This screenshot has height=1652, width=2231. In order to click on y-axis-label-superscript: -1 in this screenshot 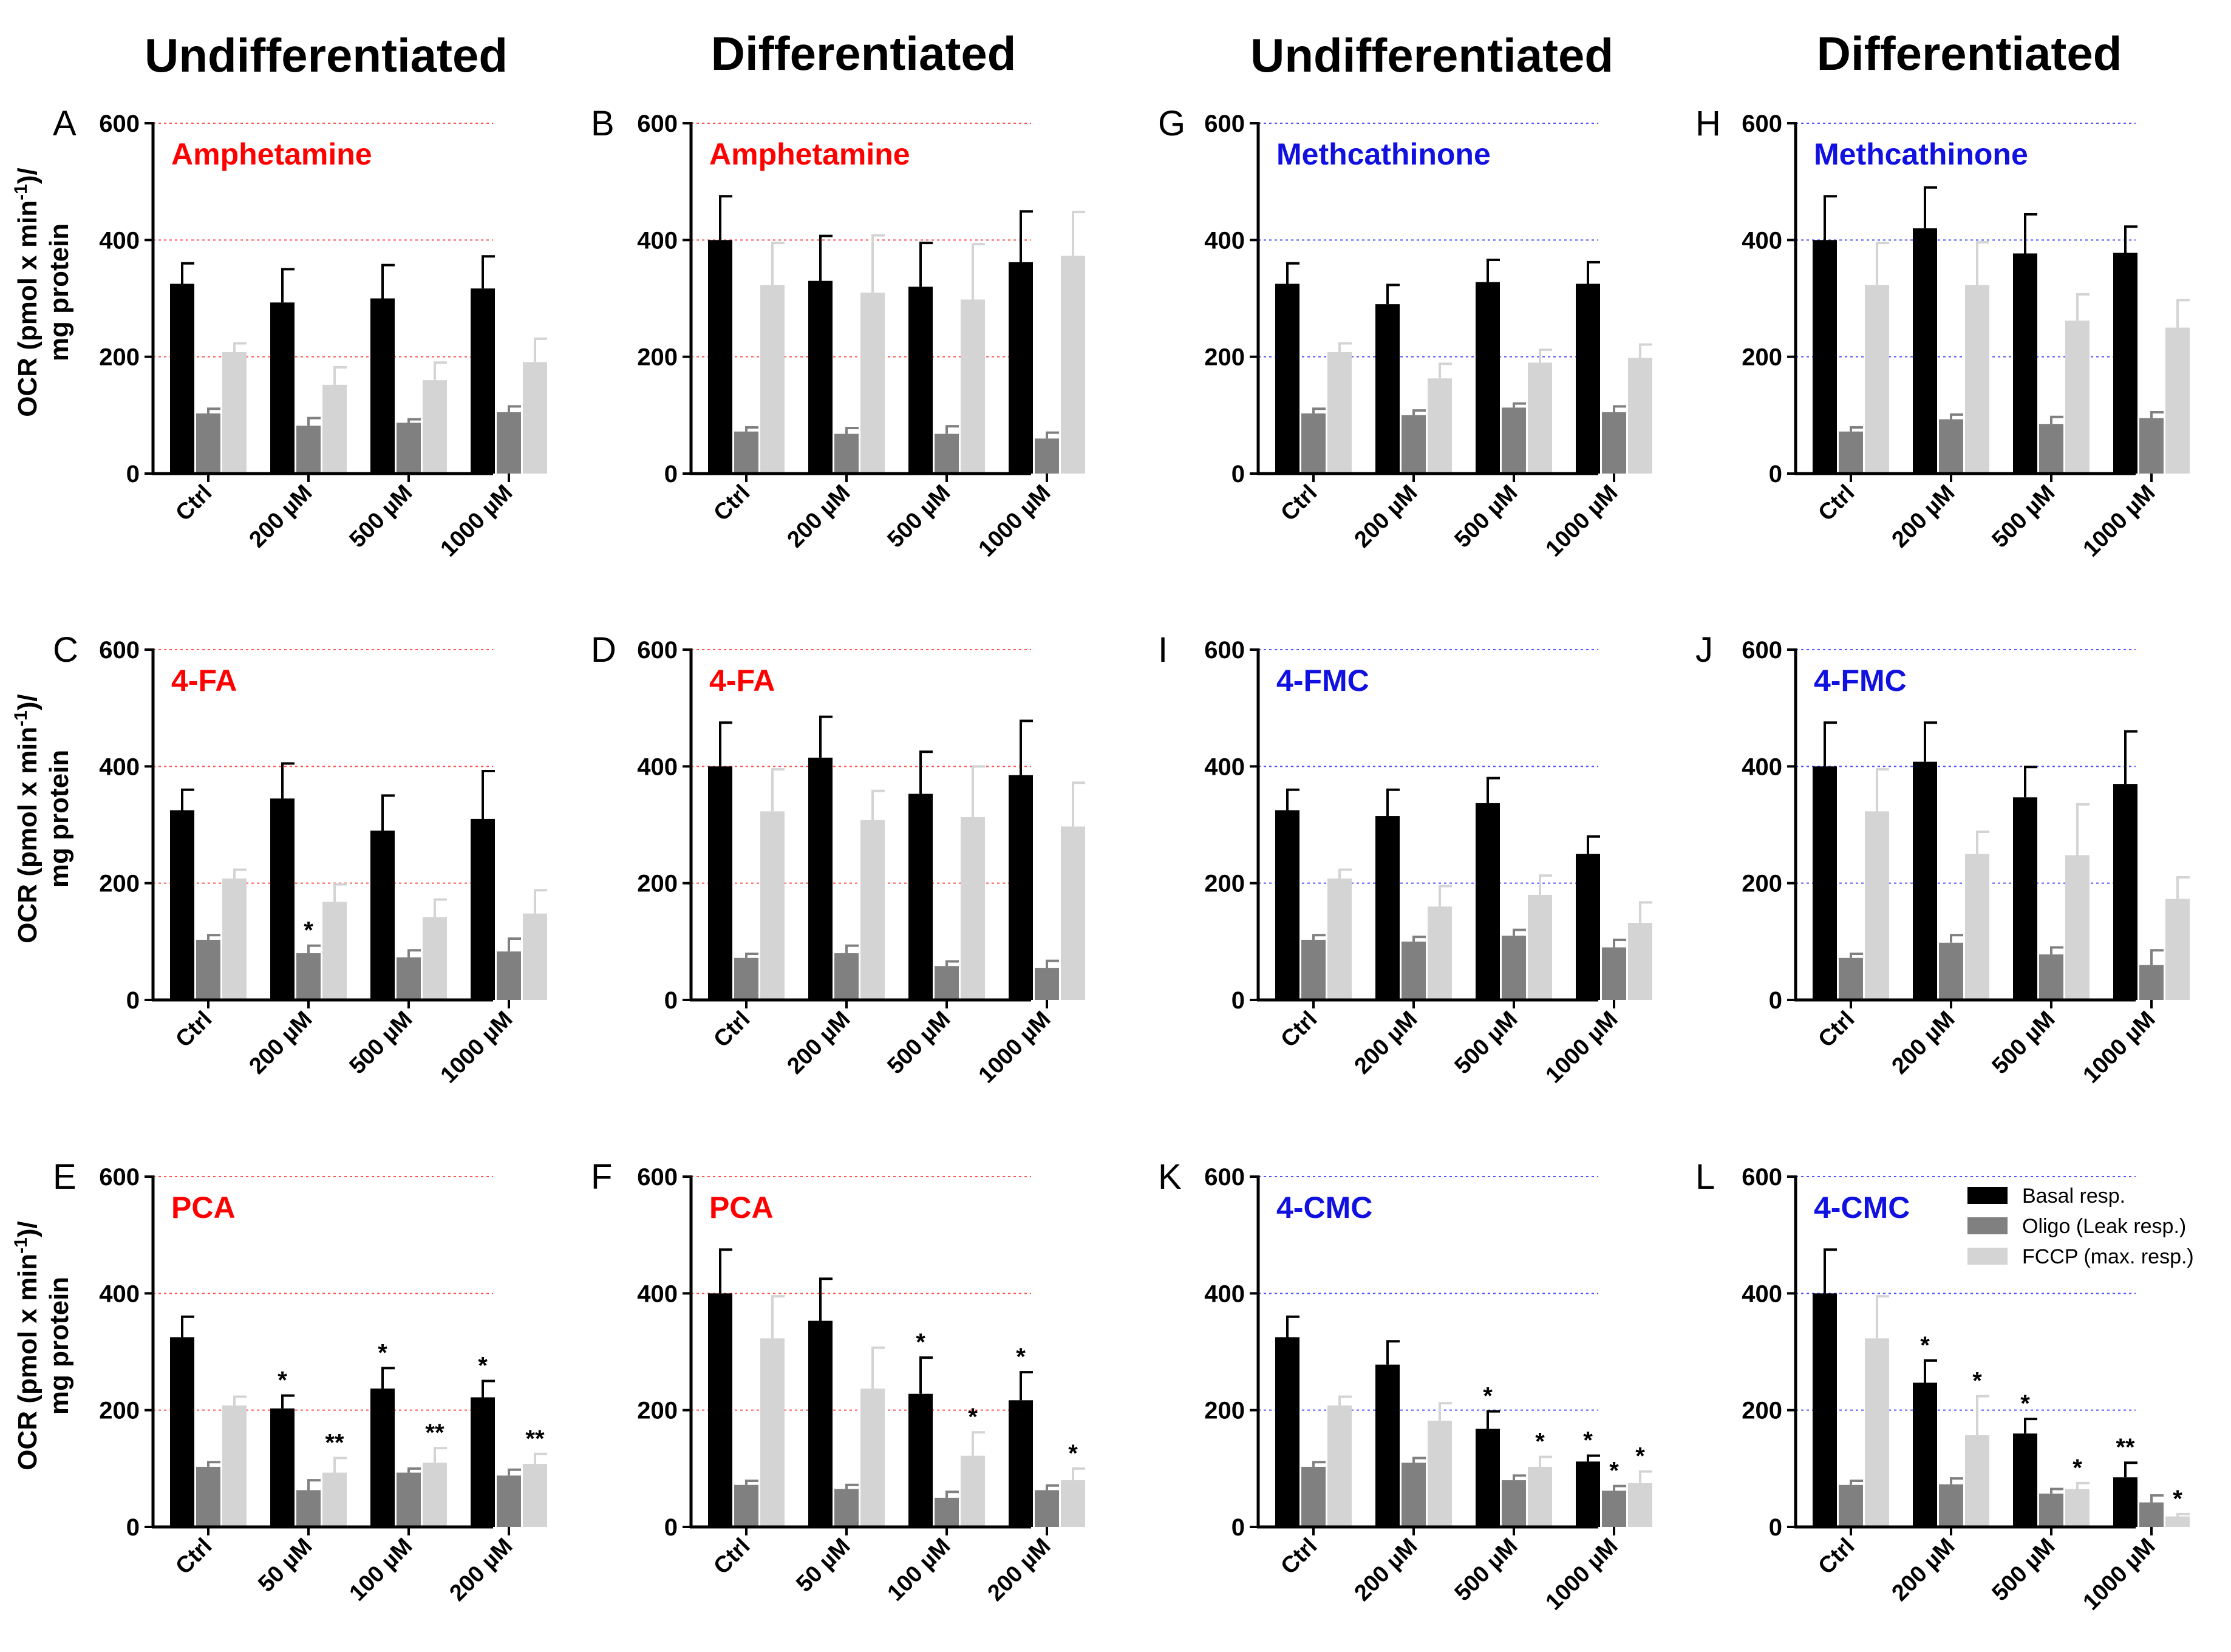, I will do `click(21, 192)`.